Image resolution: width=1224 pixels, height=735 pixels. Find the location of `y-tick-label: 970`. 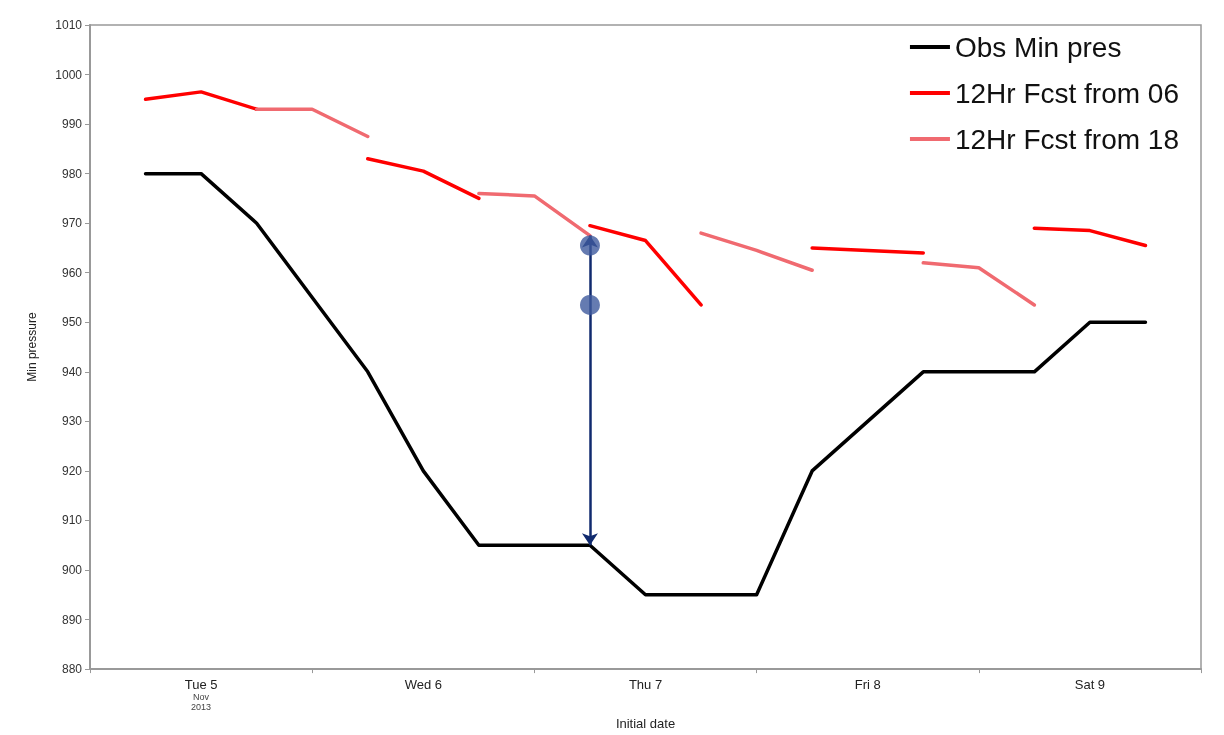

y-tick-label: 970 is located at coordinates (72, 223).